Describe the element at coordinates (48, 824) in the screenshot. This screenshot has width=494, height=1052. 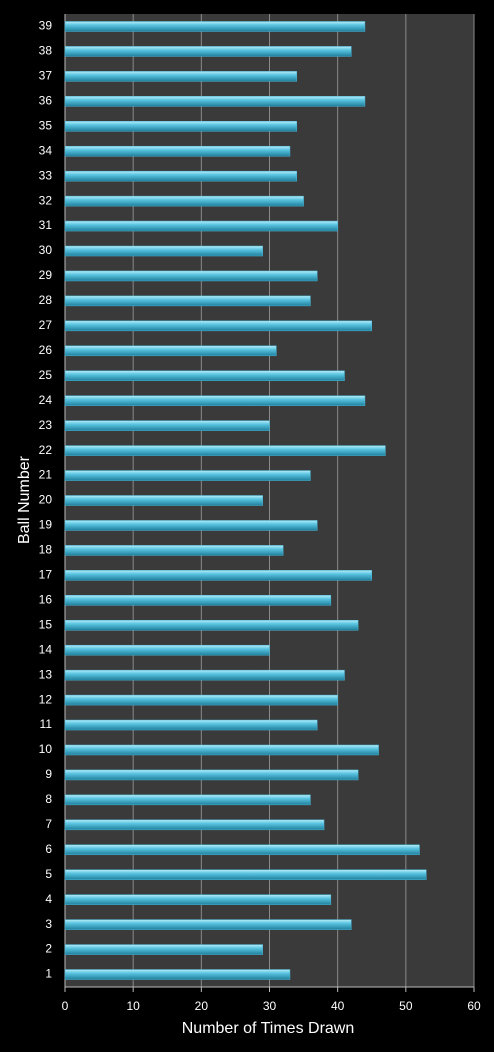
I see `y-tick-label: 7` at that location.